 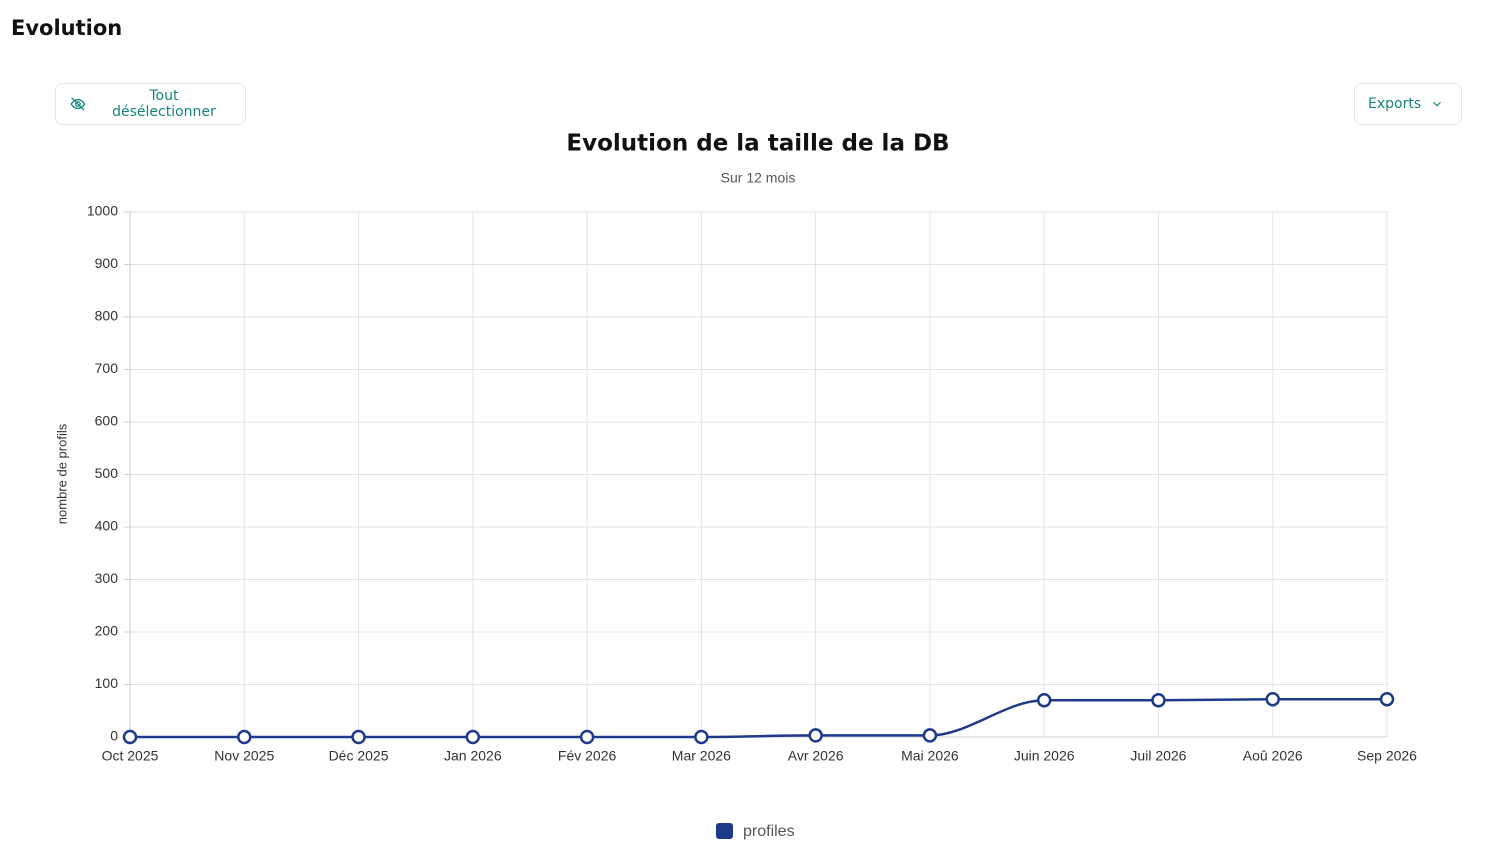 I want to click on x-tick-label: Mar 2026, so click(x=701, y=756).